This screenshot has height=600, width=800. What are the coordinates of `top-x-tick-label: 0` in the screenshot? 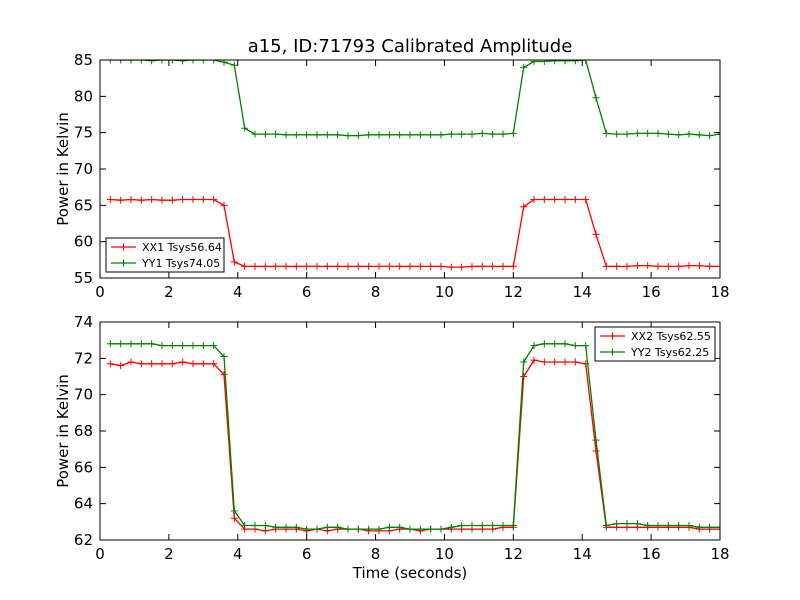 It's located at (100, 292).